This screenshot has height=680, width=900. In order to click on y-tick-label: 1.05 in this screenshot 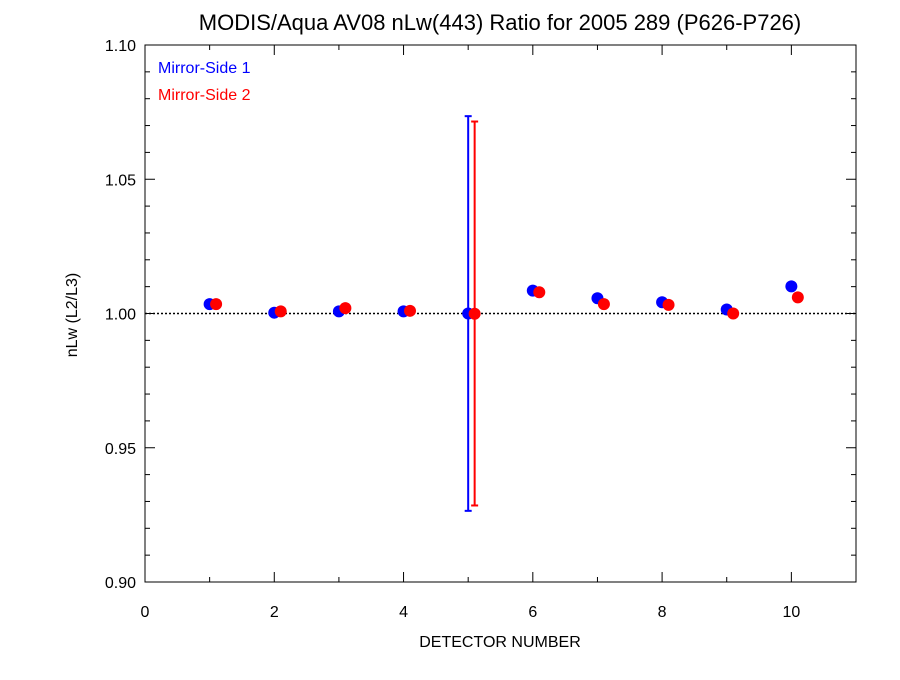, I will do `click(120, 180)`.